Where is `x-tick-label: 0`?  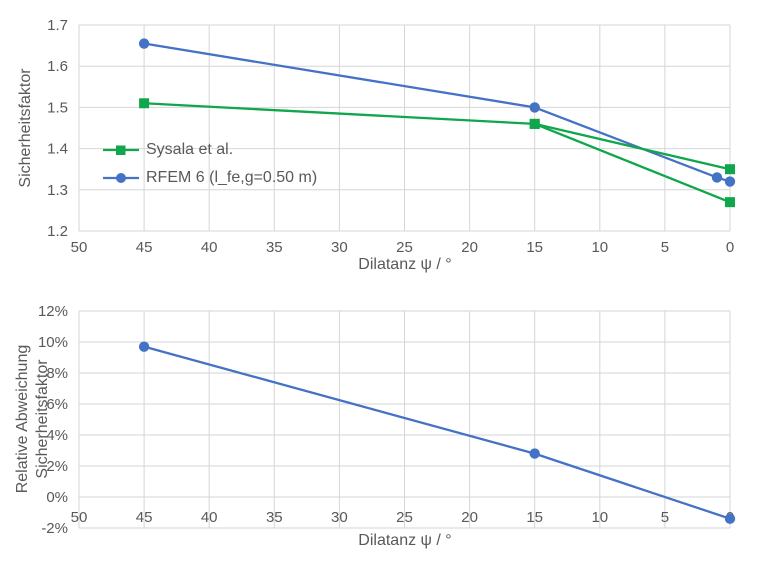
x-tick-label: 0 is located at coordinates (730, 247).